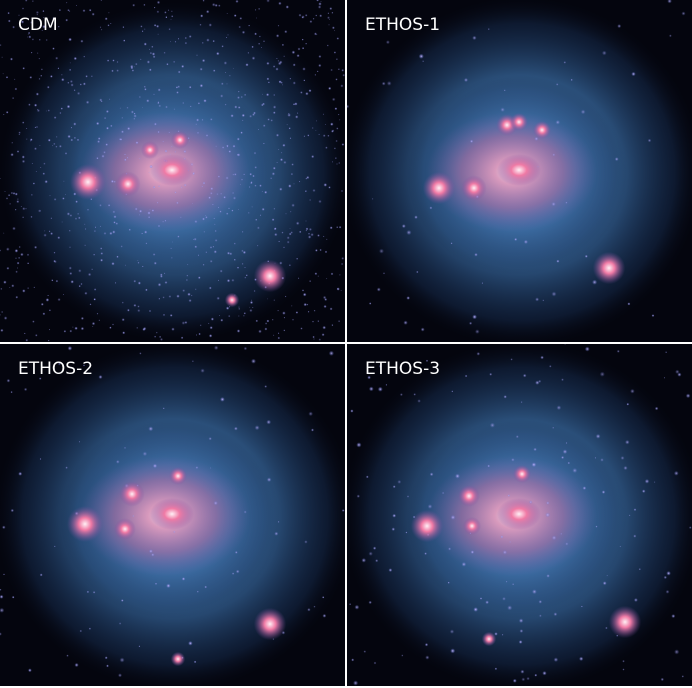  I want to click on halo-center, so click(519, 514).